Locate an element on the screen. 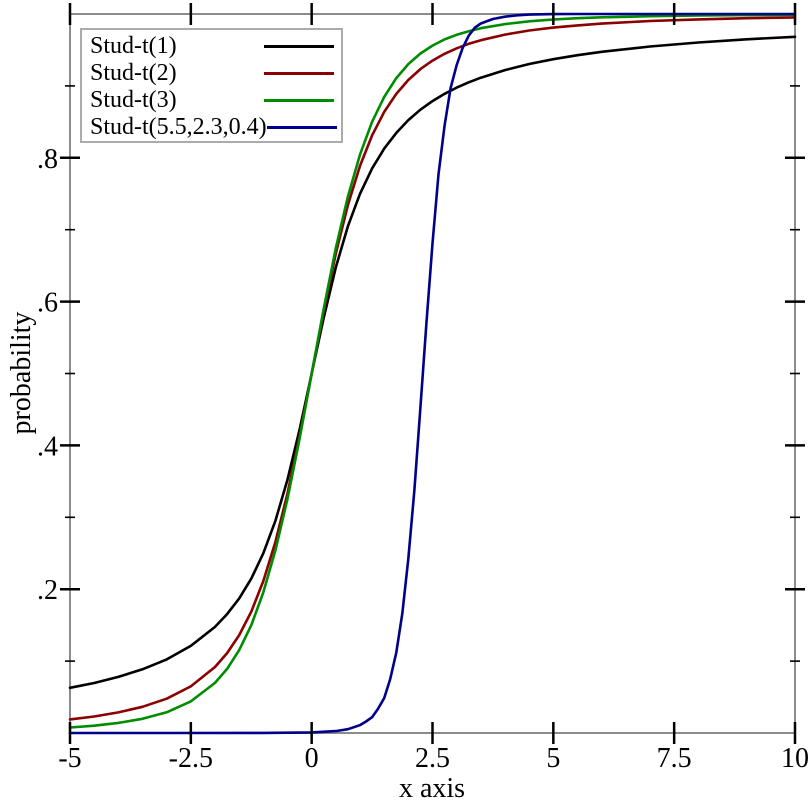 The width and height of the screenshot is (812, 812). y-tick-label: .6 is located at coordinates (47, 303).